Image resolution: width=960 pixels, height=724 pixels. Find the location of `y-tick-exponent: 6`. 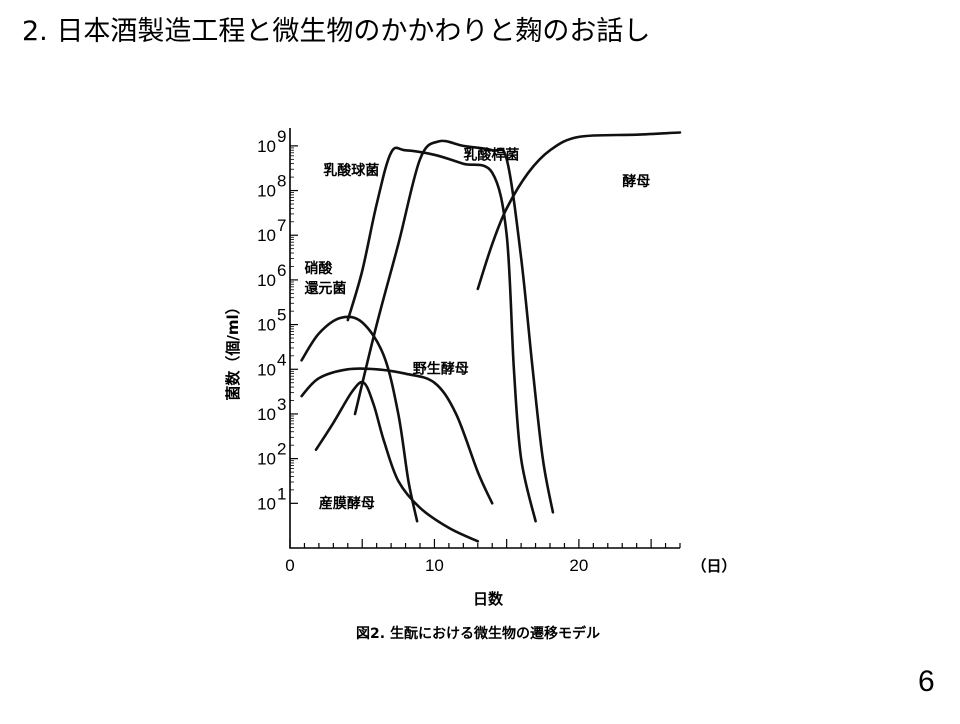

y-tick-exponent: 6 is located at coordinates (281, 270).